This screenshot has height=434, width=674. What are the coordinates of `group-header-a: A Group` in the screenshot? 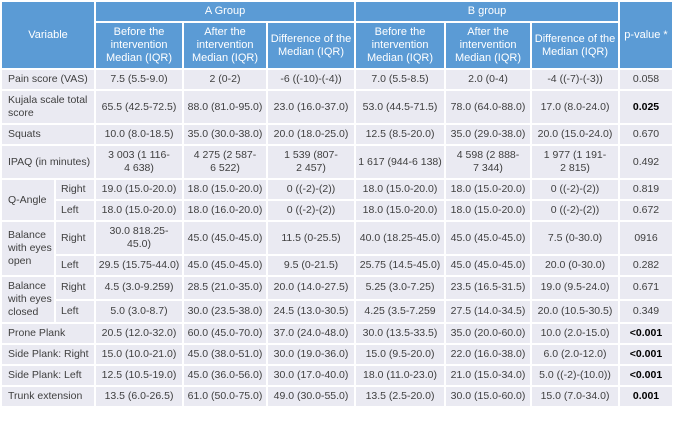 It's located at (225, 11).